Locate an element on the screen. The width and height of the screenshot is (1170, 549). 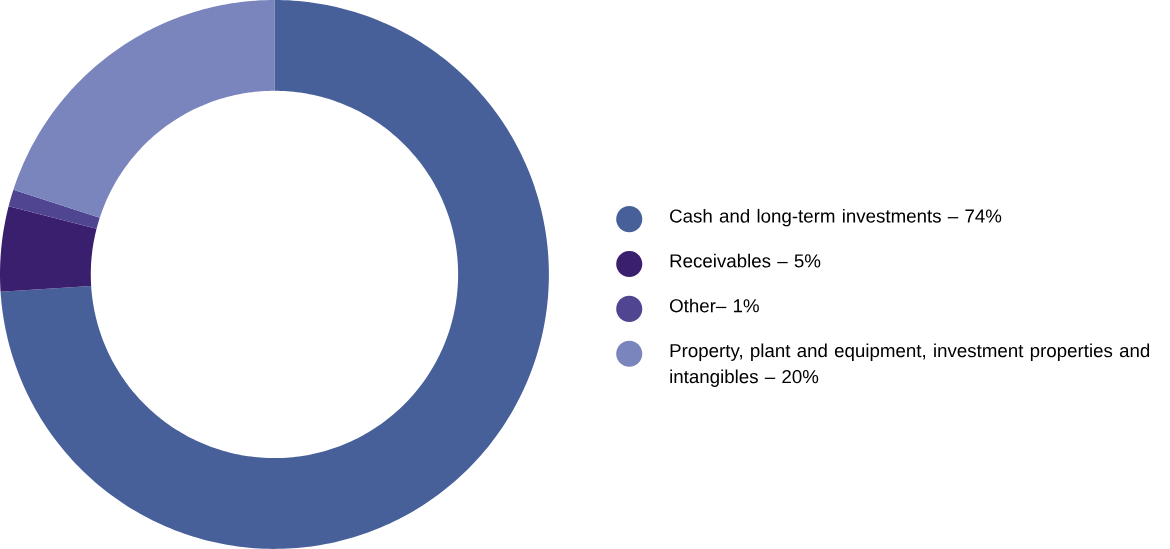
legend-label: Receivables – 5% is located at coordinates (745, 260).